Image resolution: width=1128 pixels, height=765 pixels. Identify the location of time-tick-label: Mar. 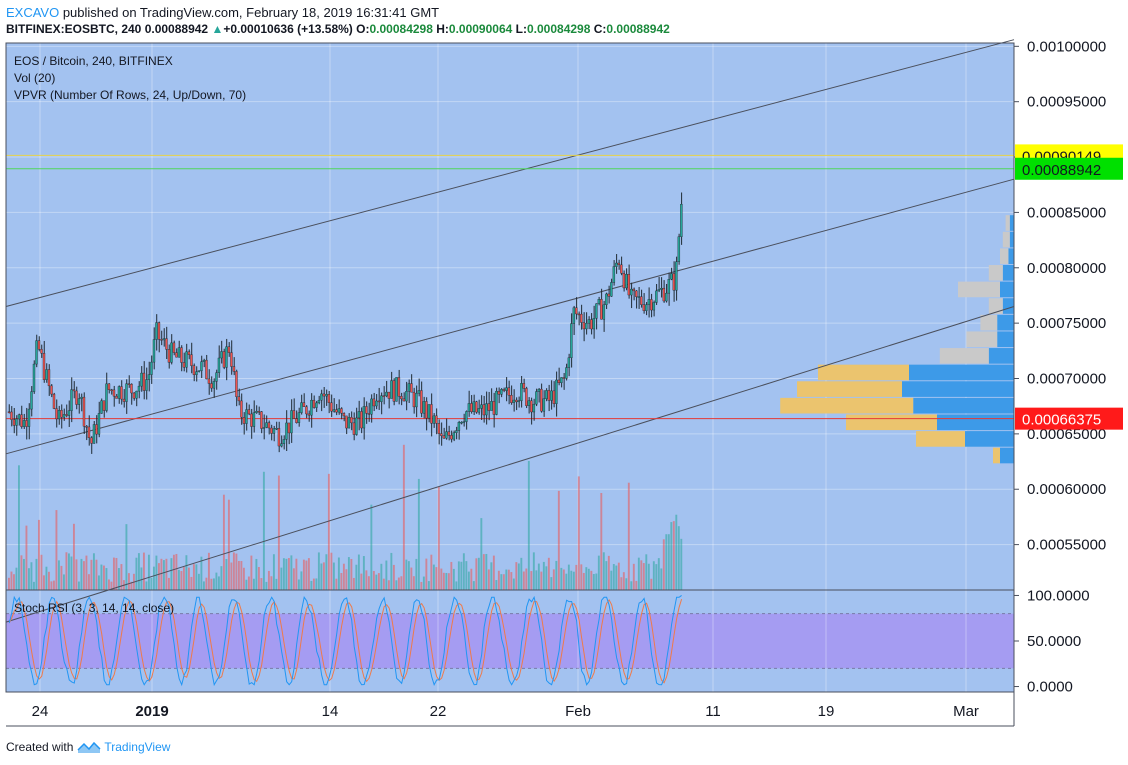
(966, 711).